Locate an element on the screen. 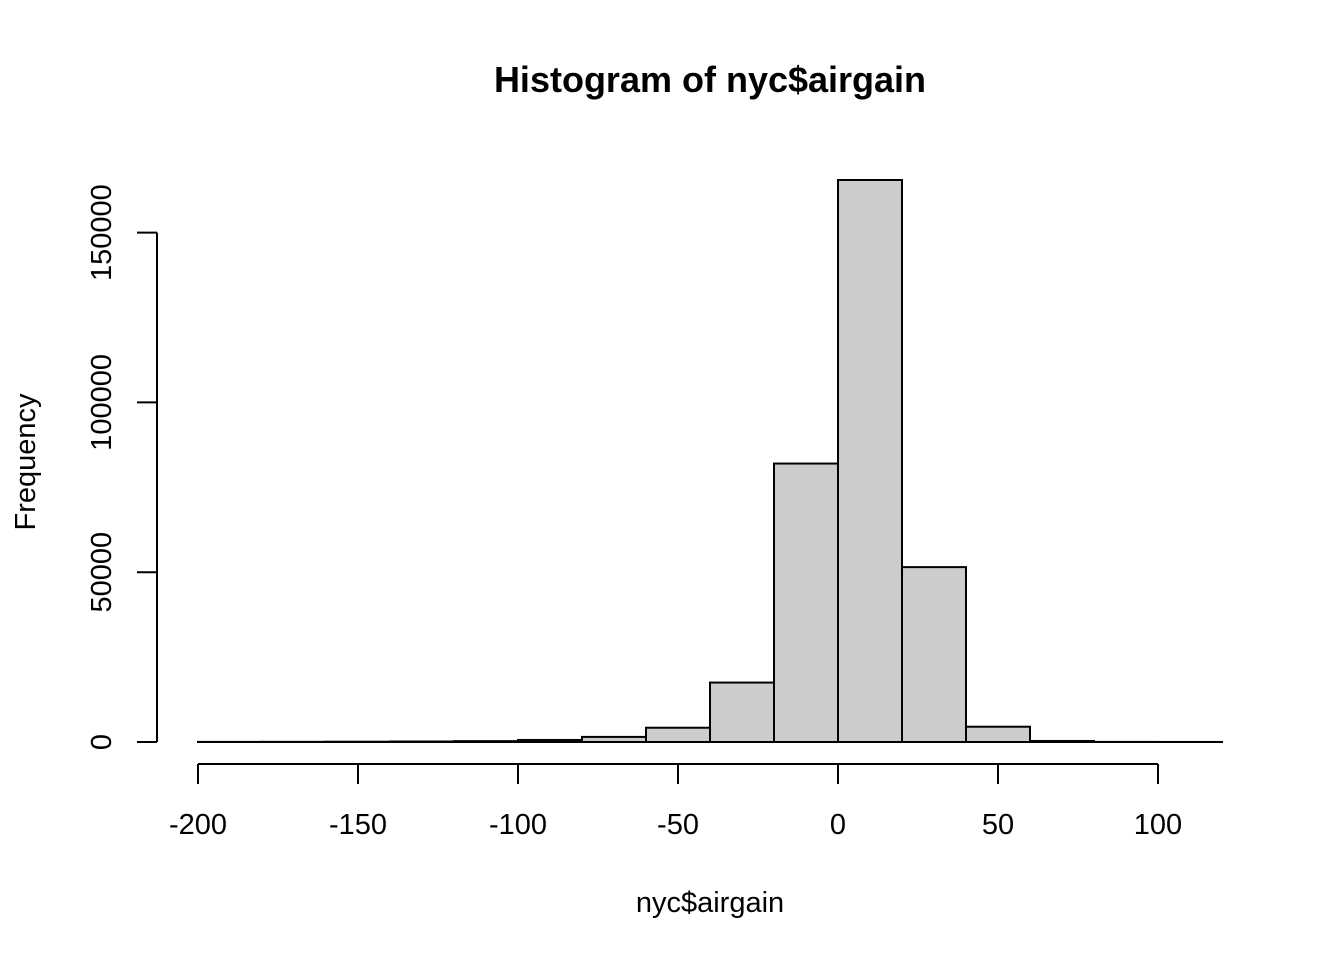 The height and width of the screenshot is (960, 1344). x-axis: -200 -150 -100 -50 0 50 100 is located at coordinates (675, 802).